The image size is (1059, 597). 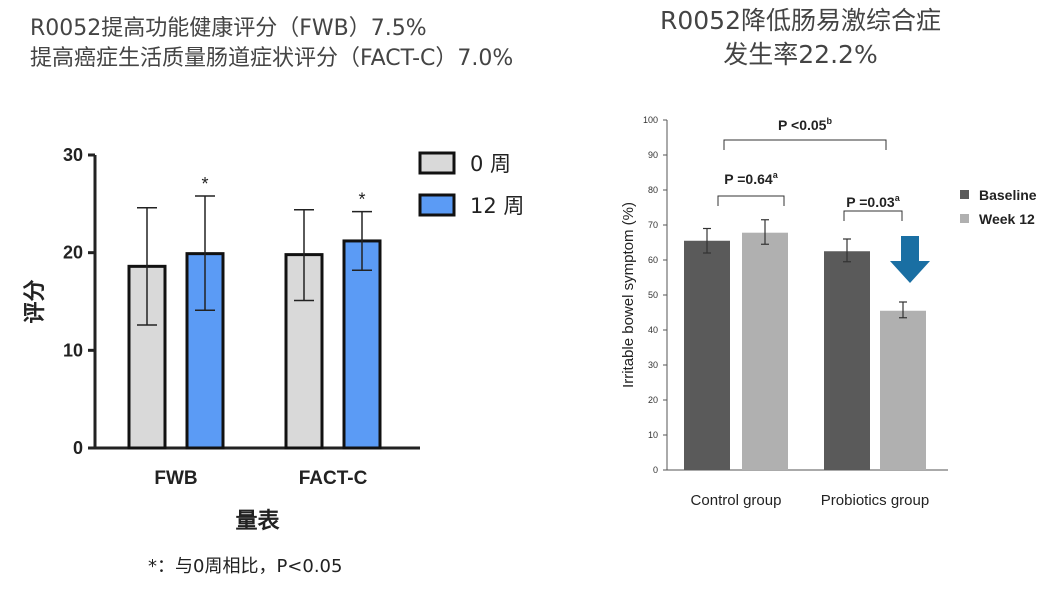 What do you see at coordinates (257, 521) in the screenshot?
I see `x-axis-title: 量表` at bounding box center [257, 521].